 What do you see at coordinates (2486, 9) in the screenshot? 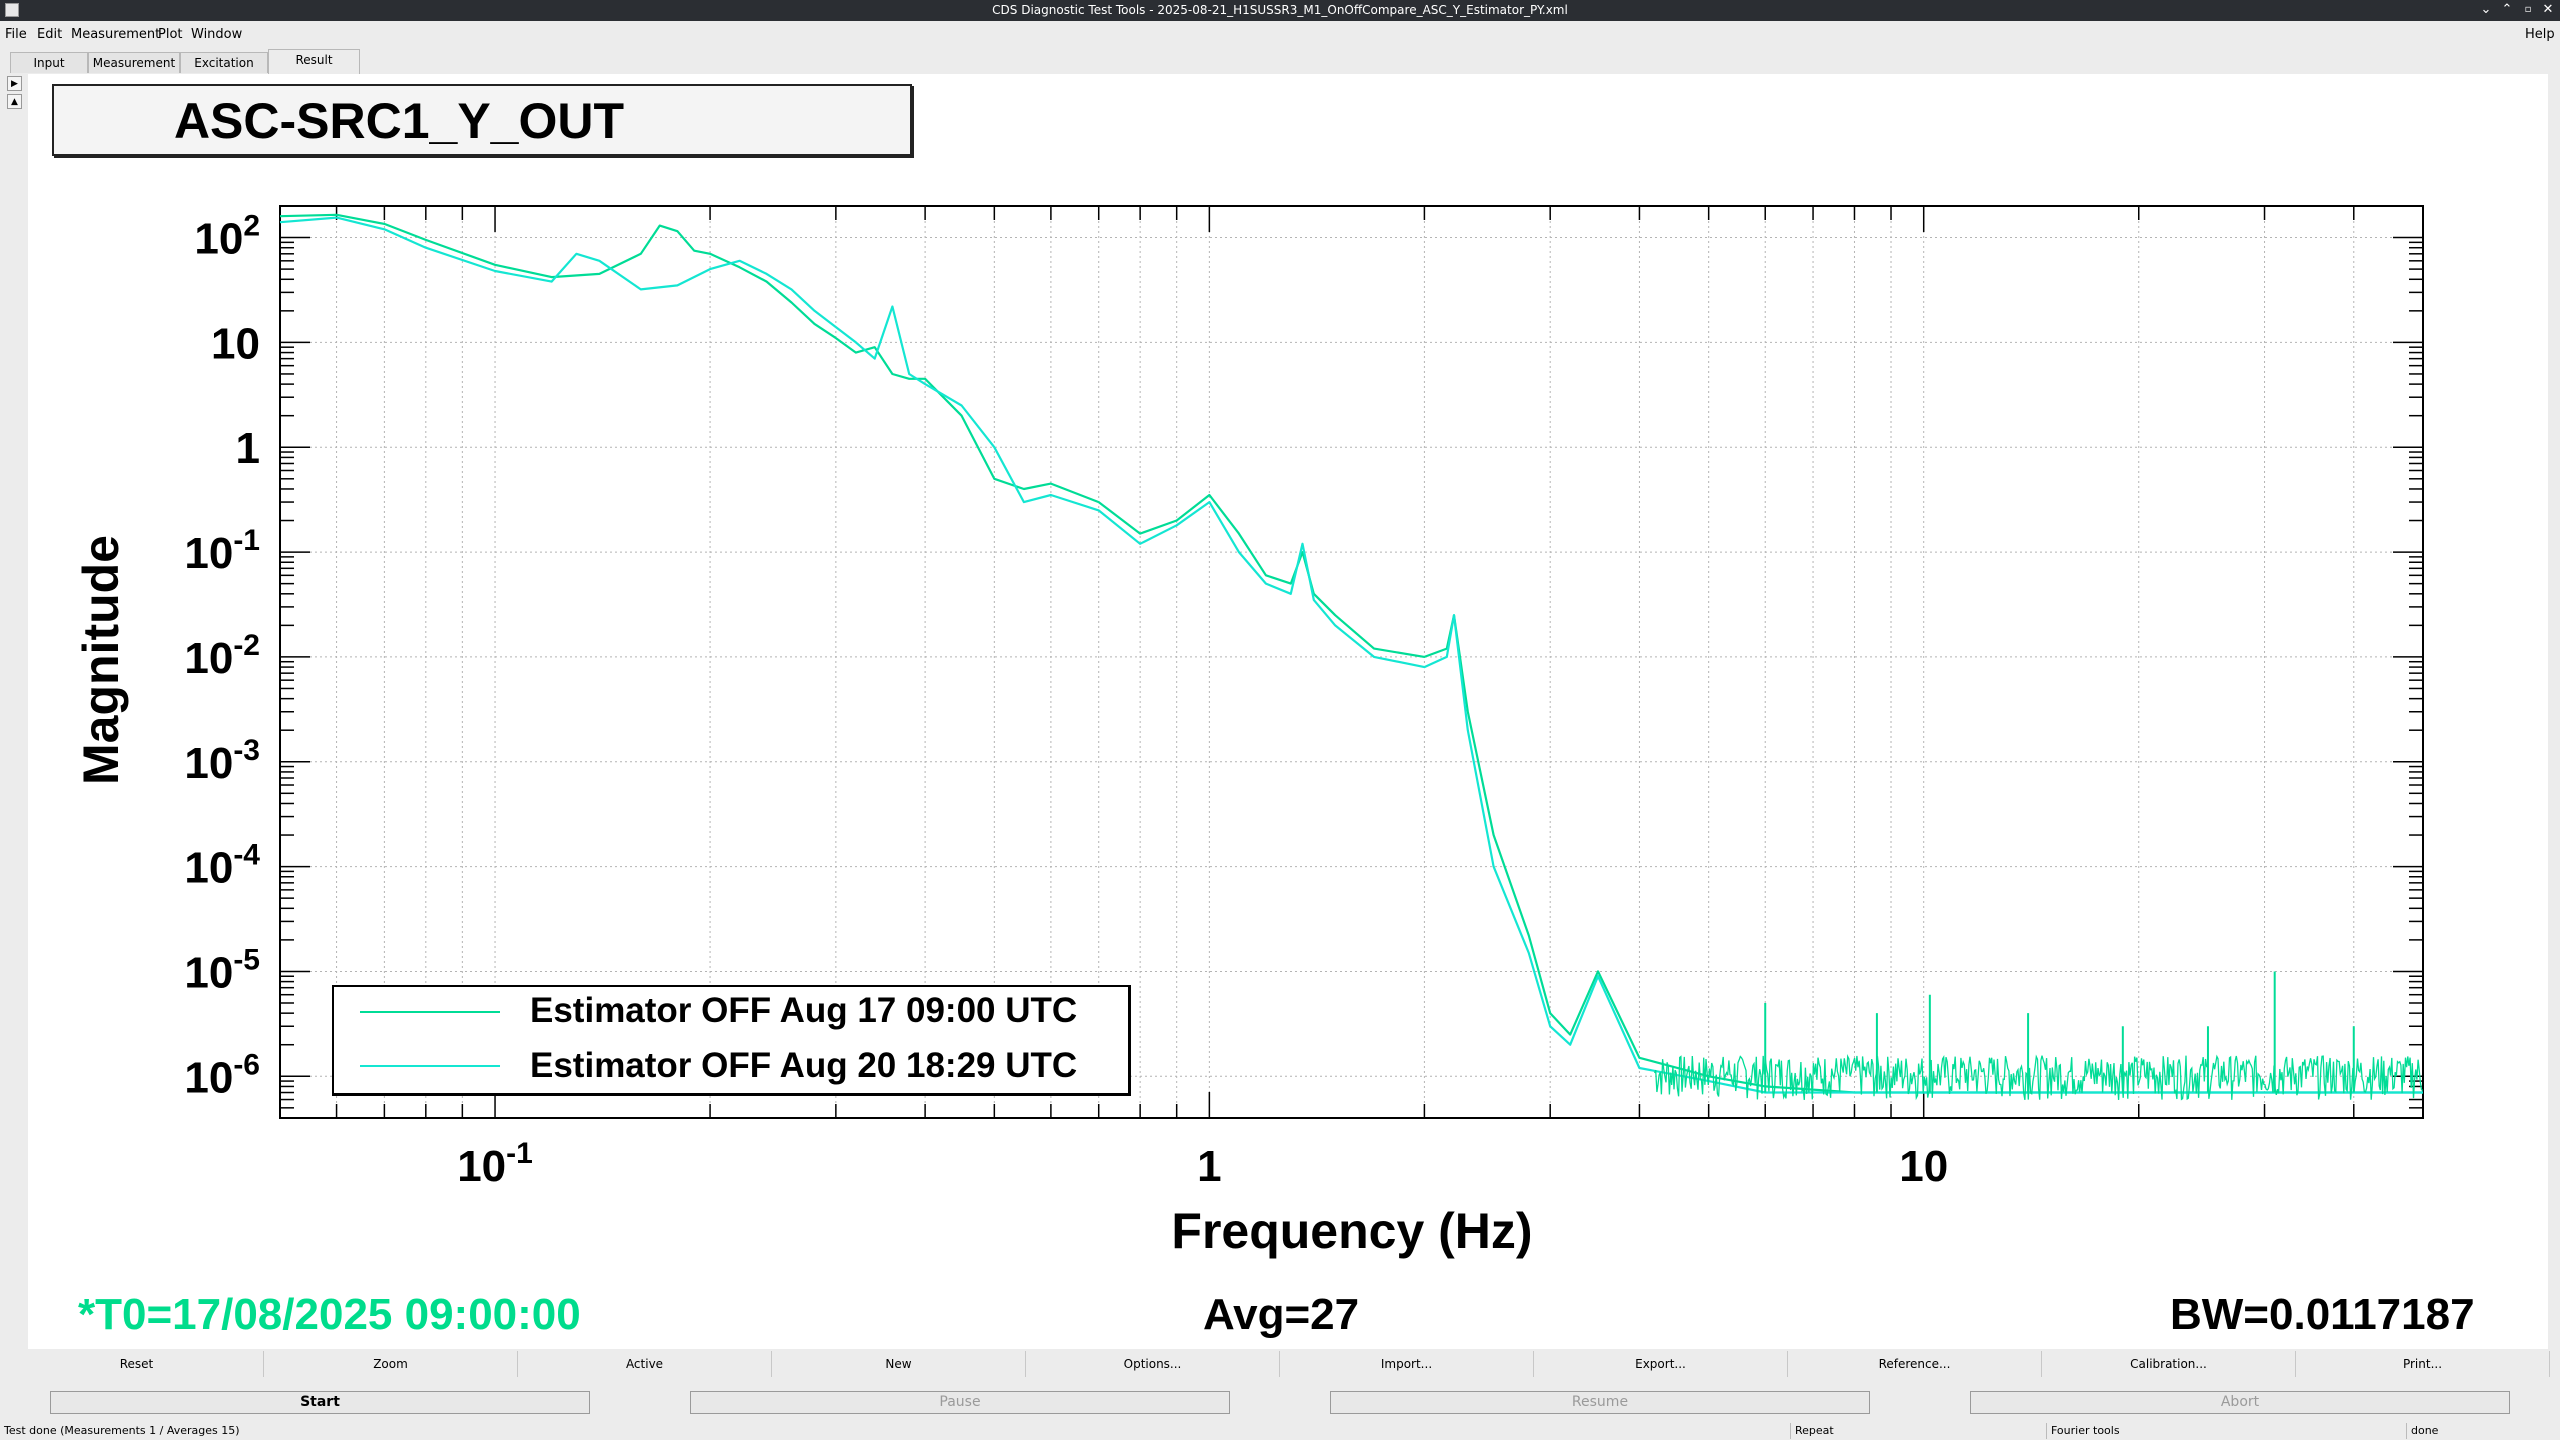
I see `chevron-down-icon: ⌄` at bounding box center [2486, 9].